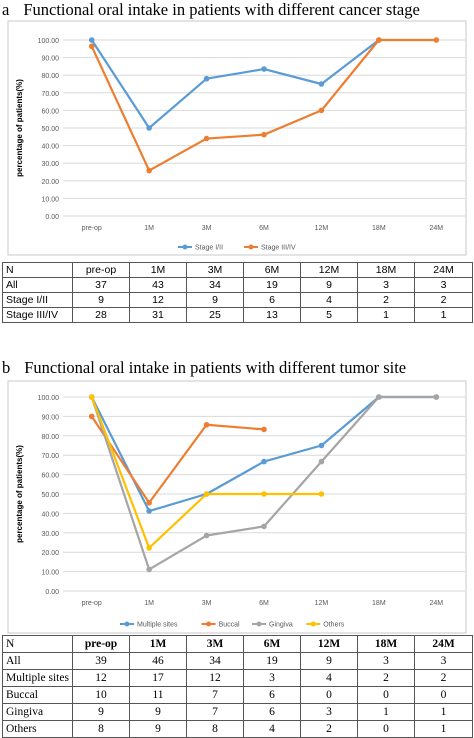  I want to click on table-row-label: Stage III/IV, so click(37, 315).